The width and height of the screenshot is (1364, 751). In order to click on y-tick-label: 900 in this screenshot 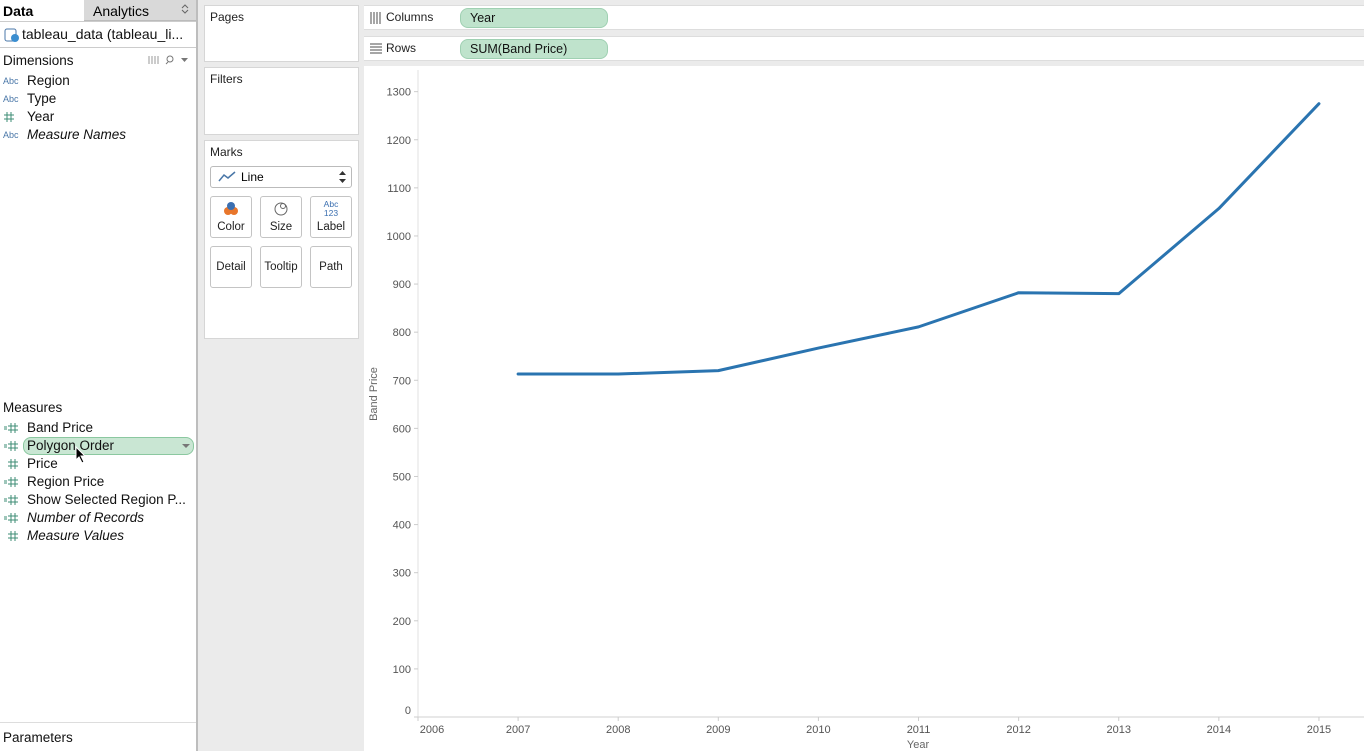, I will do `click(402, 285)`.